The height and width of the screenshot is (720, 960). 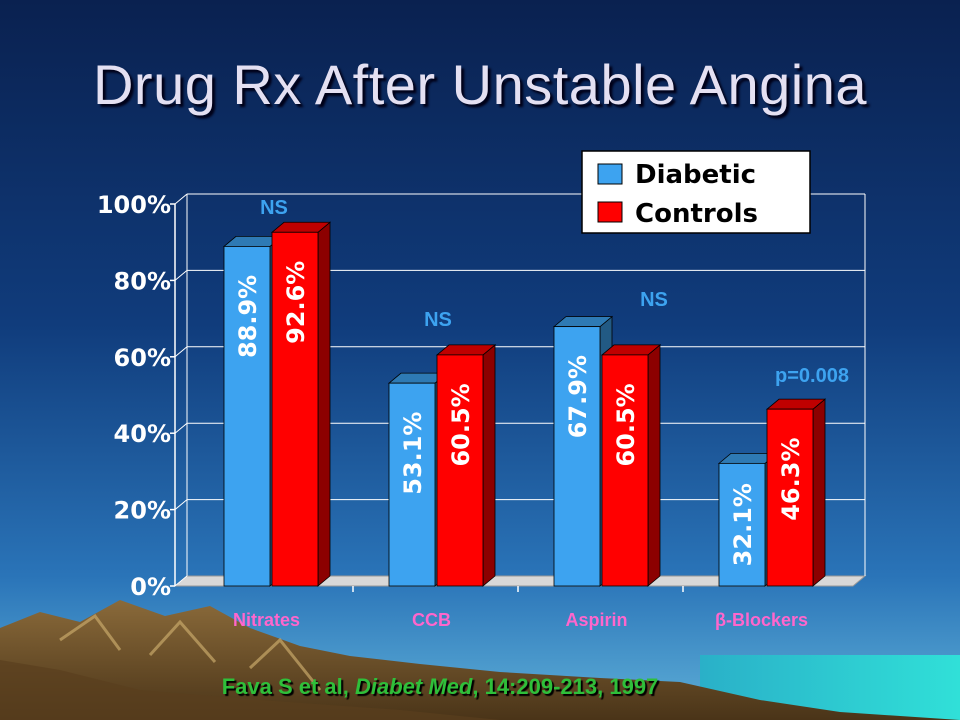 What do you see at coordinates (761, 620) in the screenshot?
I see `category-label: β-Blockers` at bounding box center [761, 620].